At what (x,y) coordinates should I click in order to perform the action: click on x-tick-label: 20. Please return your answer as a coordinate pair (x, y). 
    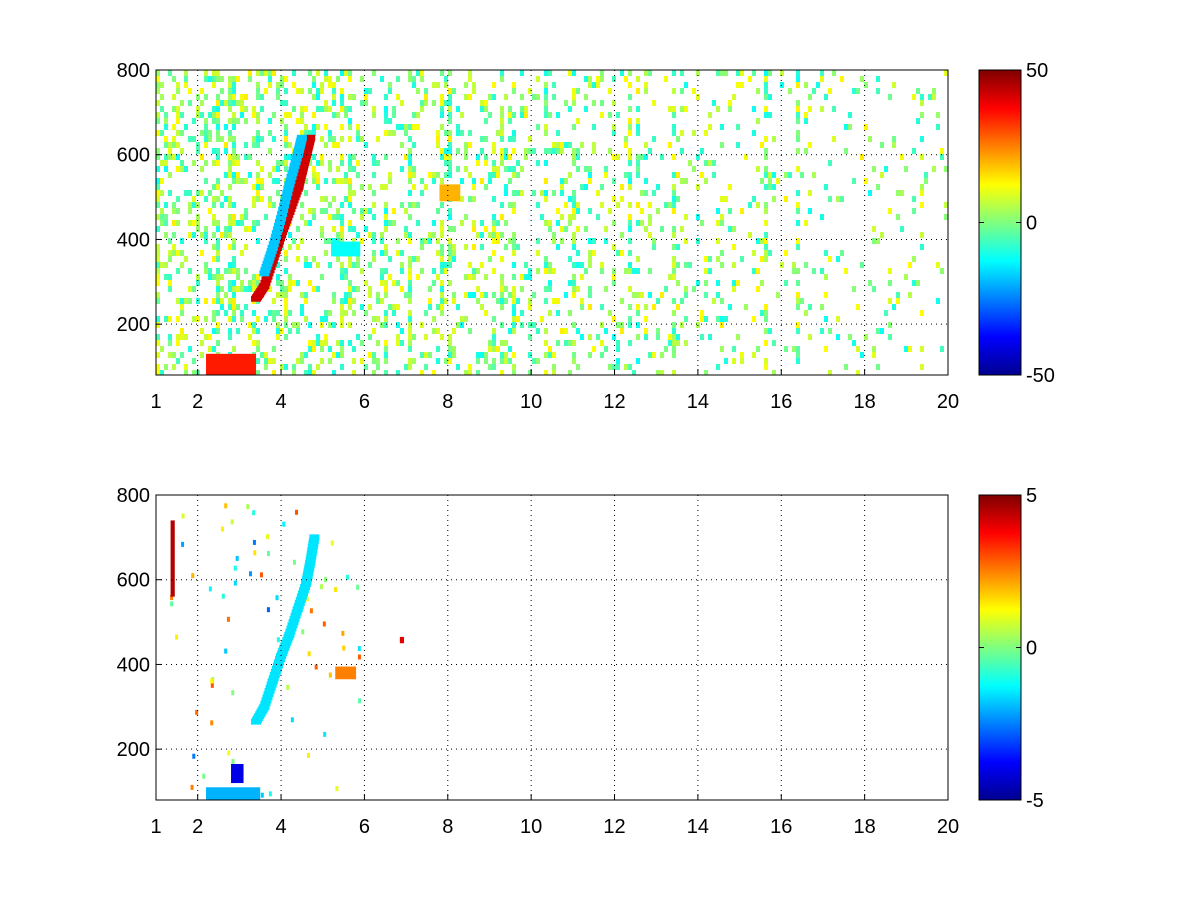
    Looking at the image, I should click on (948, 402).